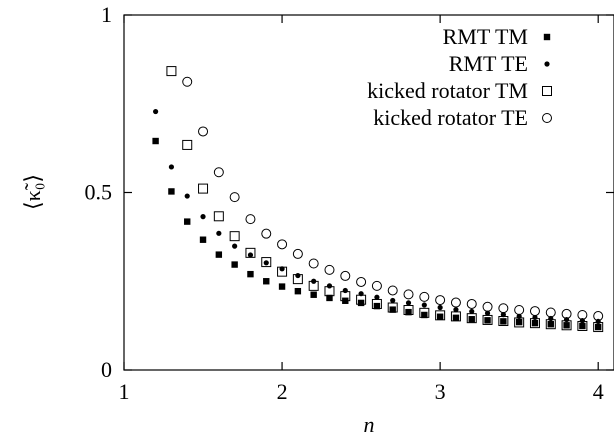 The height and width of the screenshot is (441, 614). I want to click on y-tick-label: 0, so click(106, 369).